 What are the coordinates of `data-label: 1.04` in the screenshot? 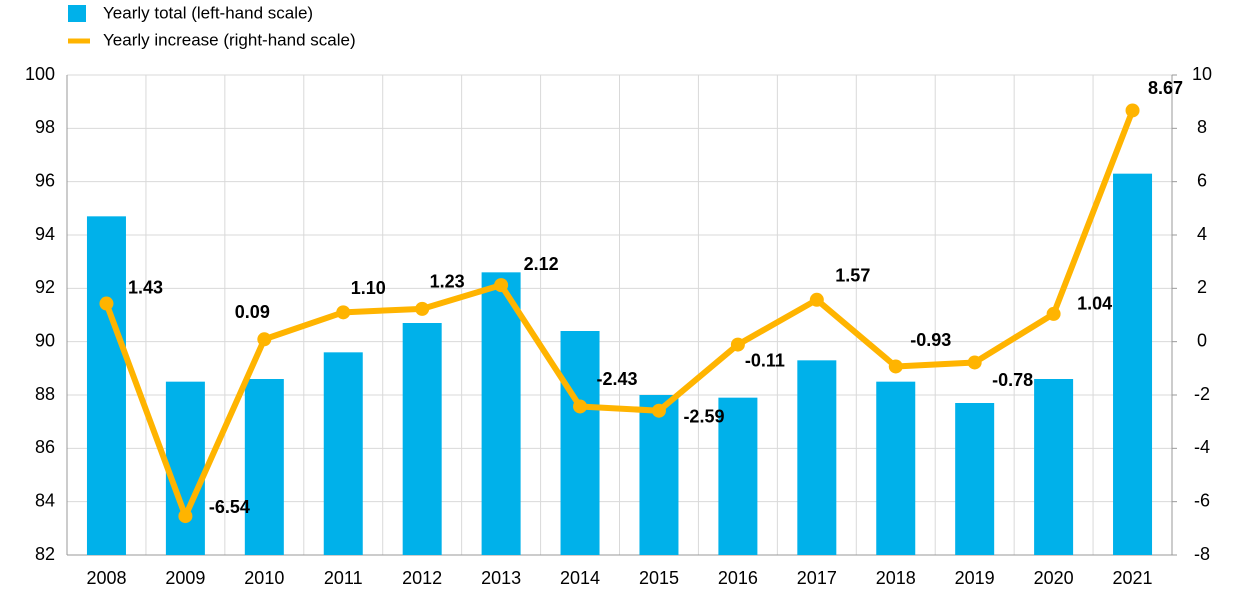 It's located at (1094, 304).